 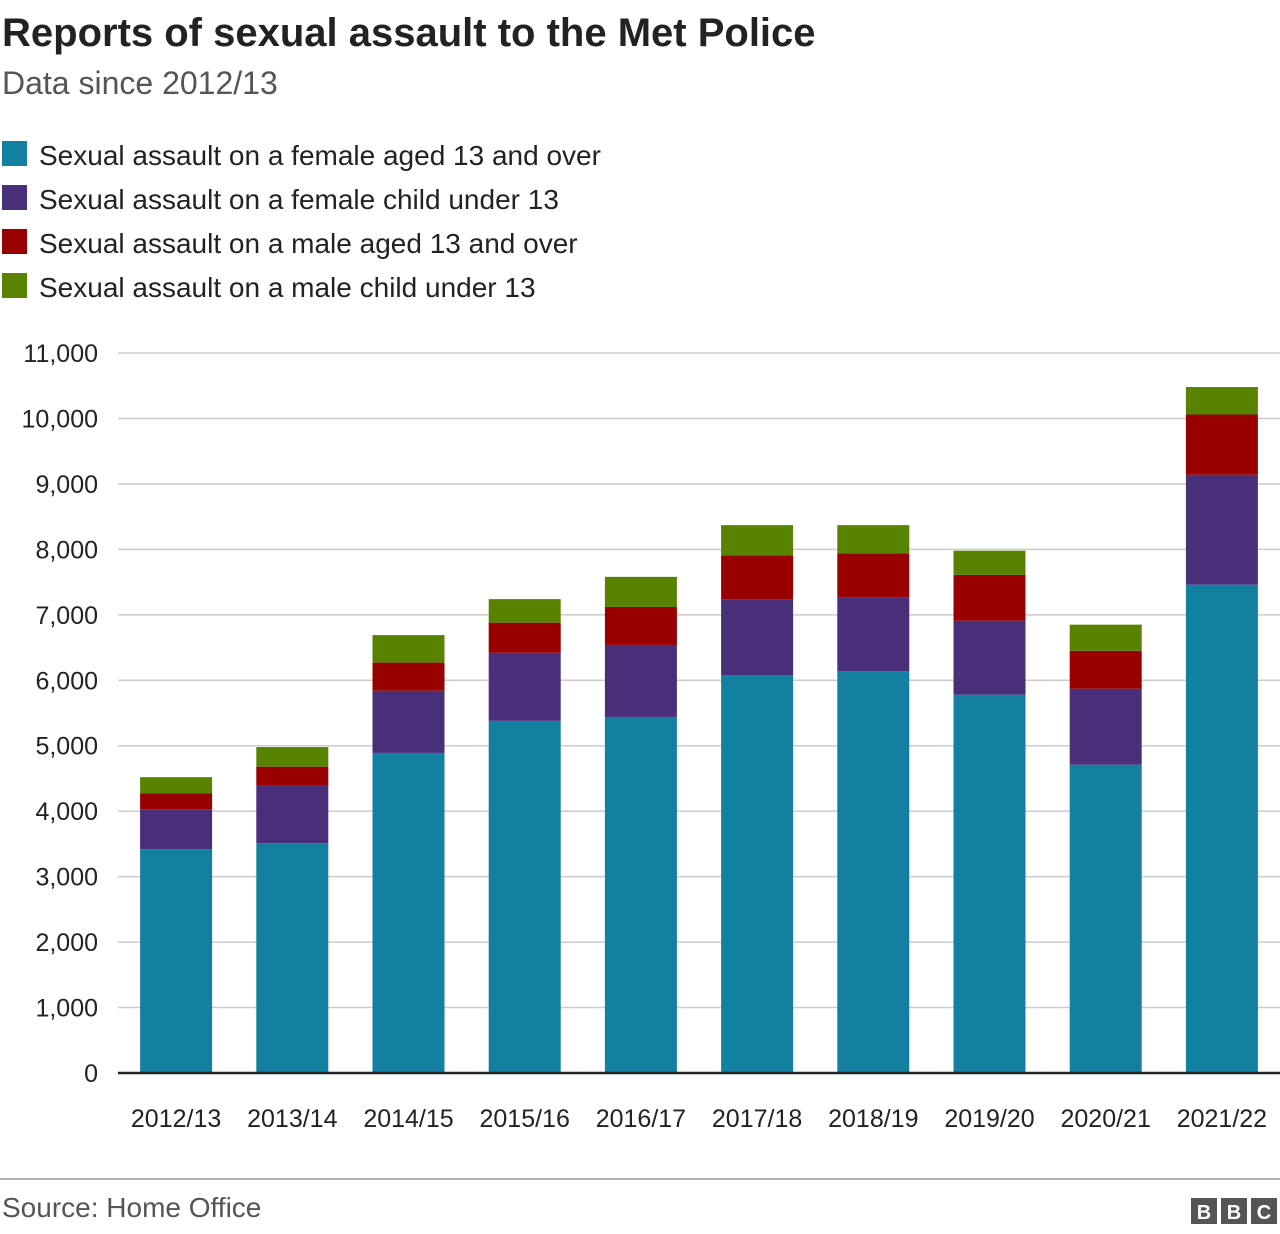 What do you see at coordinates (1222, 1119) in the screenshot?
I see `x-tick-label: 2021/22` at bounding box center [1222, 1119].